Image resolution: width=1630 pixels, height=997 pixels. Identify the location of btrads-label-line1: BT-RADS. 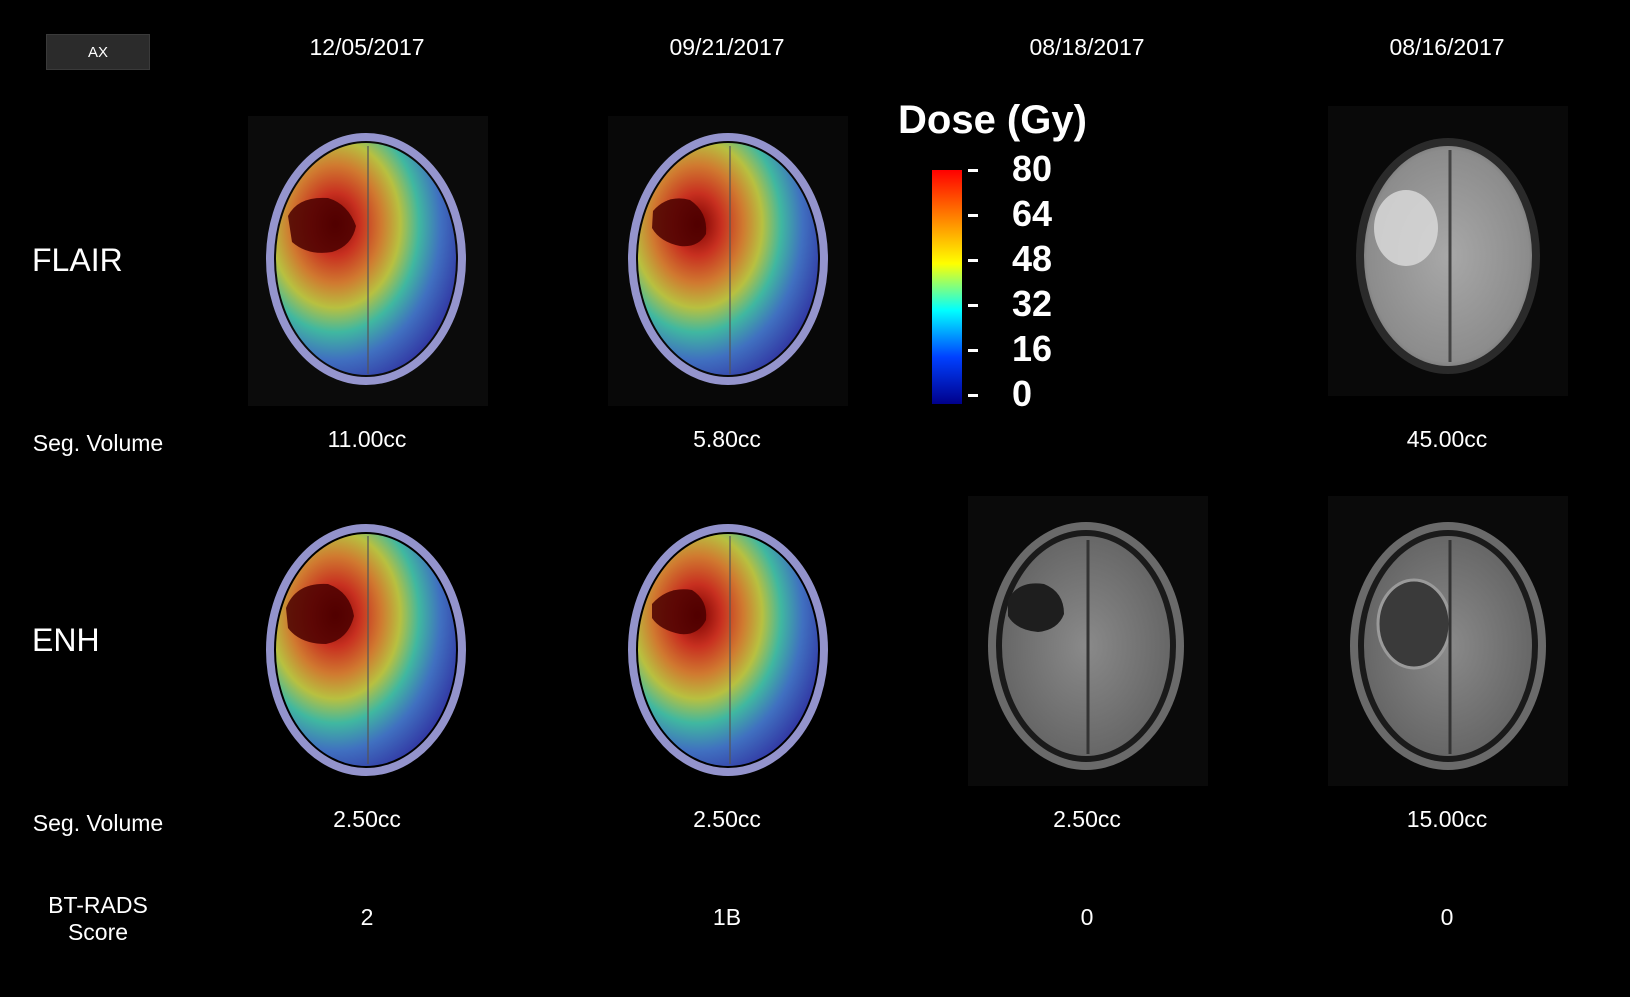
(98, 905).